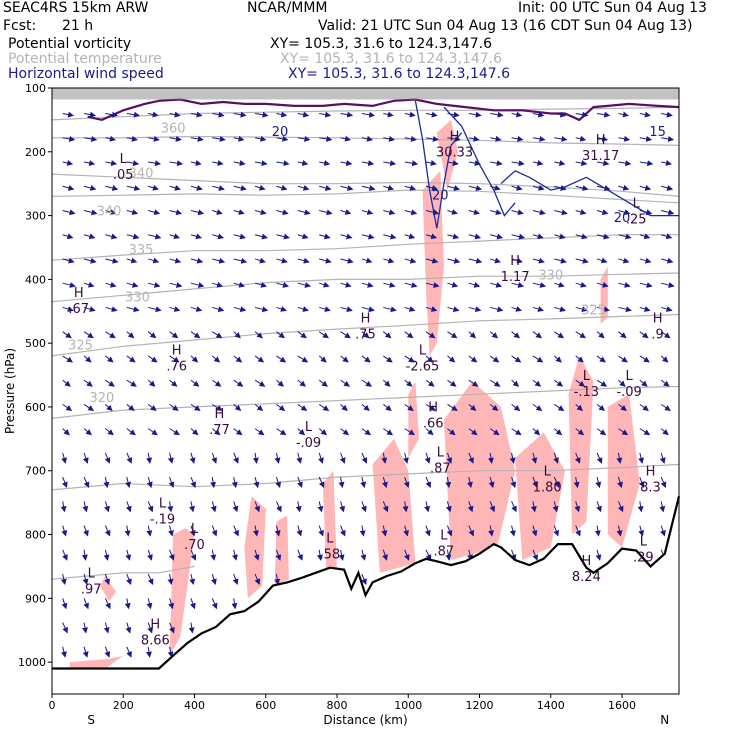 The height and width of the screenshot is (740, 740). What do you see at coordinates (96, 662) in the screenshot?
I see `pv-shaded-region` at bounding box center [96, 662].